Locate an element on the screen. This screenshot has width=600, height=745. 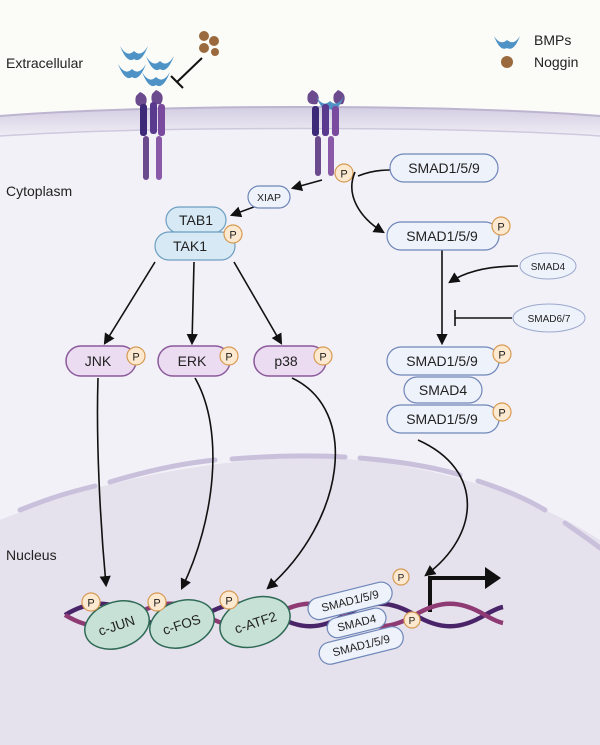
catf2-phospho-label: P is located at coordinates (228, 602).